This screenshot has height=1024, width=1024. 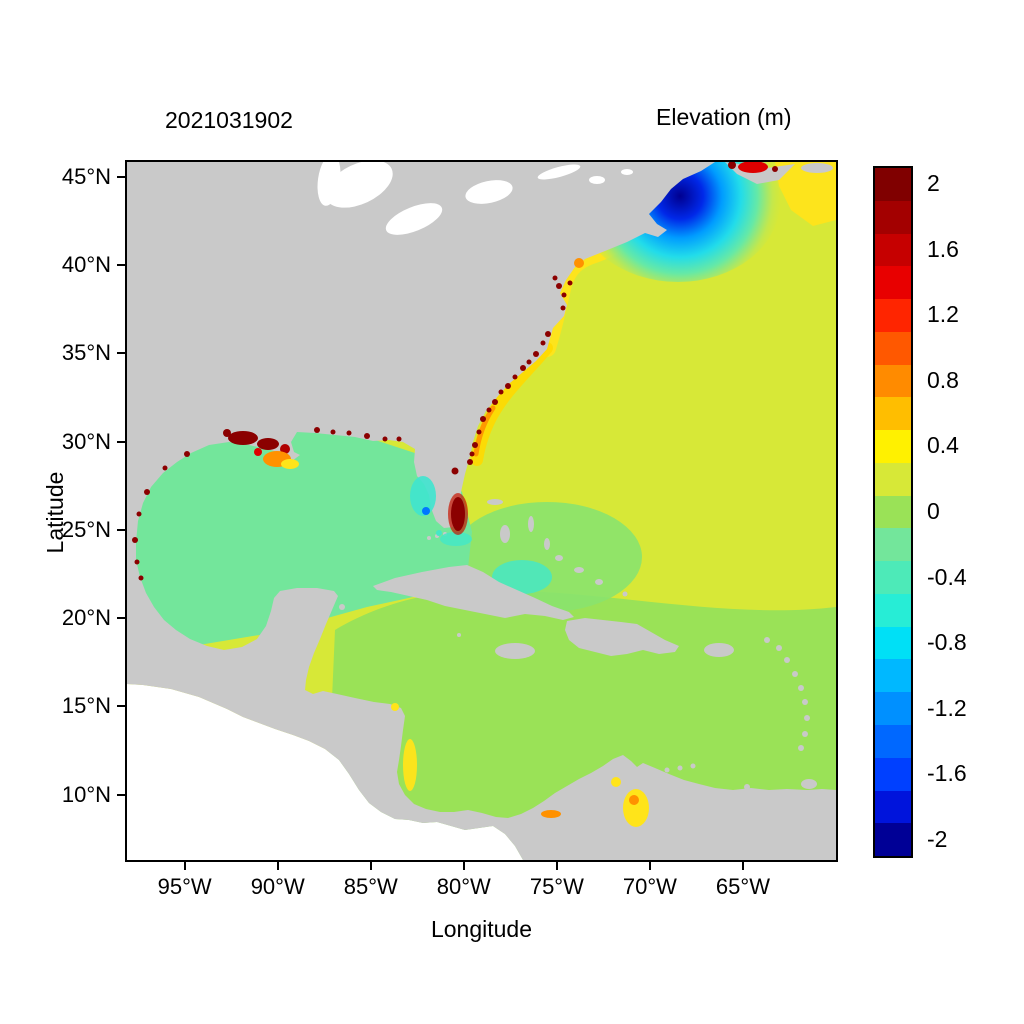 I want to click on colorbar-tick-label: 0.4, so click(x=943, y=445).